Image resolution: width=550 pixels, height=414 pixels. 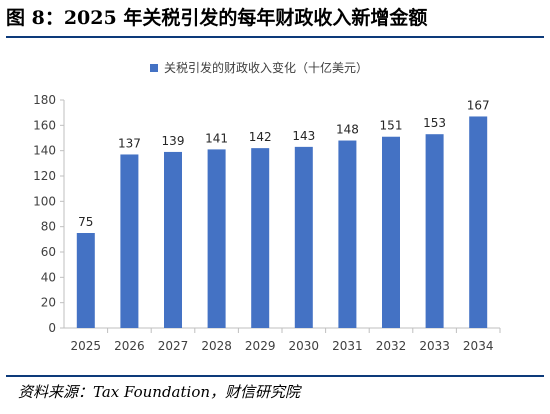 What do you see at coordinates (216, 138) in the screenshot?
I see `data-label: 141` at bounding box center [216, 138].